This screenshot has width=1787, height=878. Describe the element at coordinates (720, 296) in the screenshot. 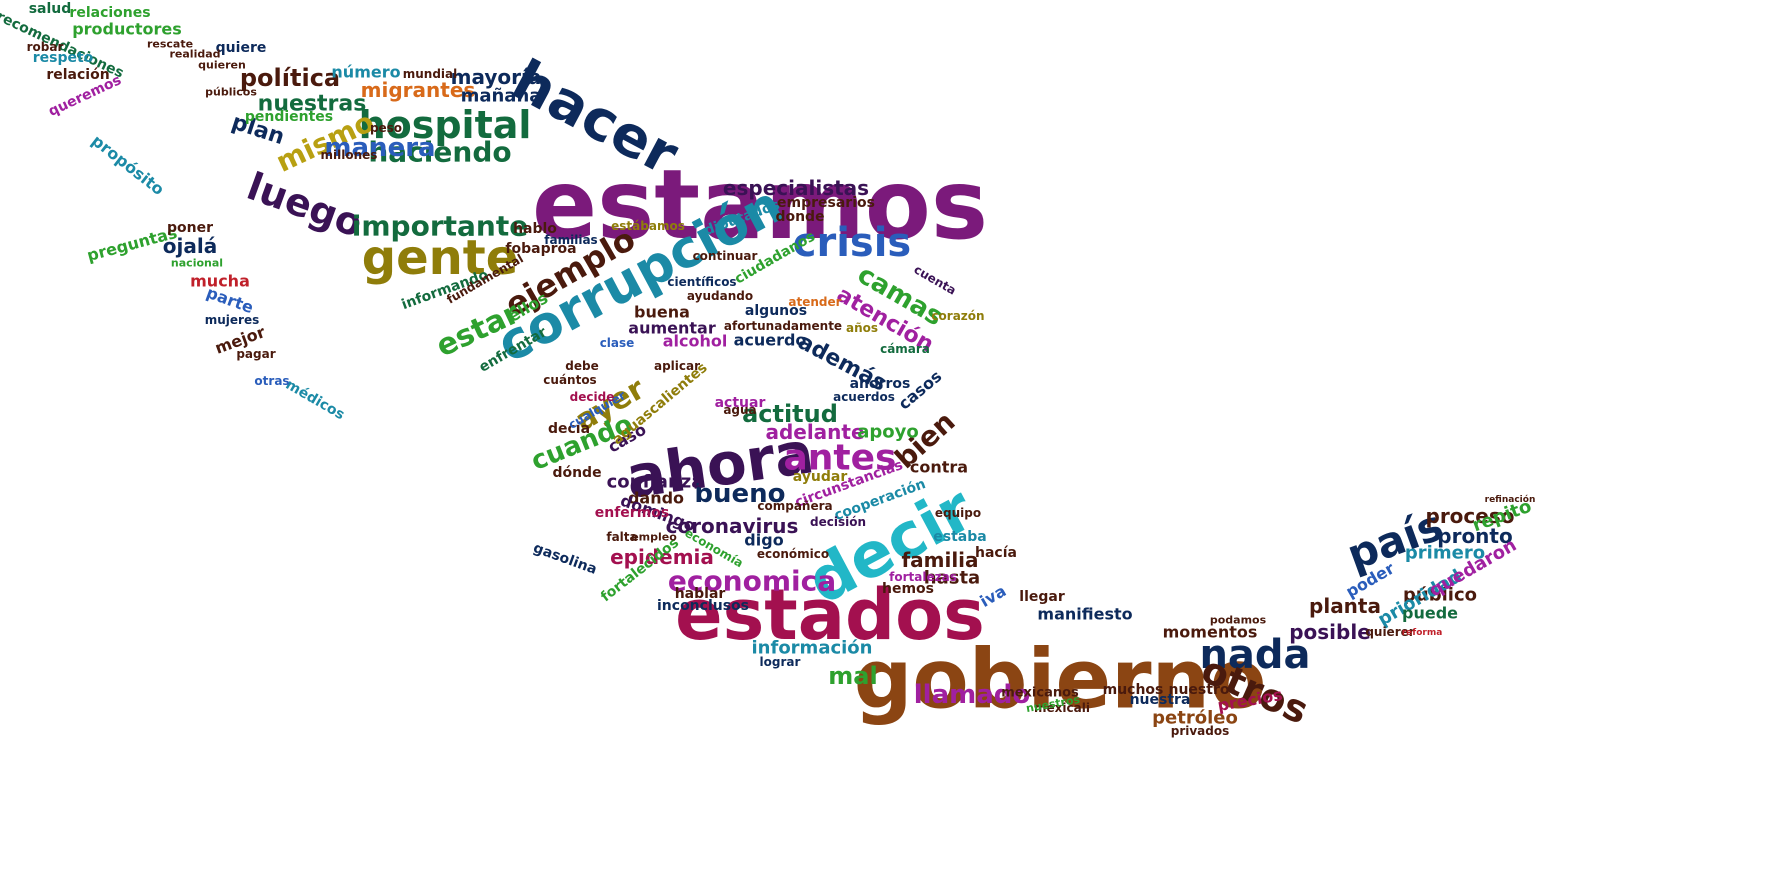

I see `word-ayudando: ayudando` at that location.